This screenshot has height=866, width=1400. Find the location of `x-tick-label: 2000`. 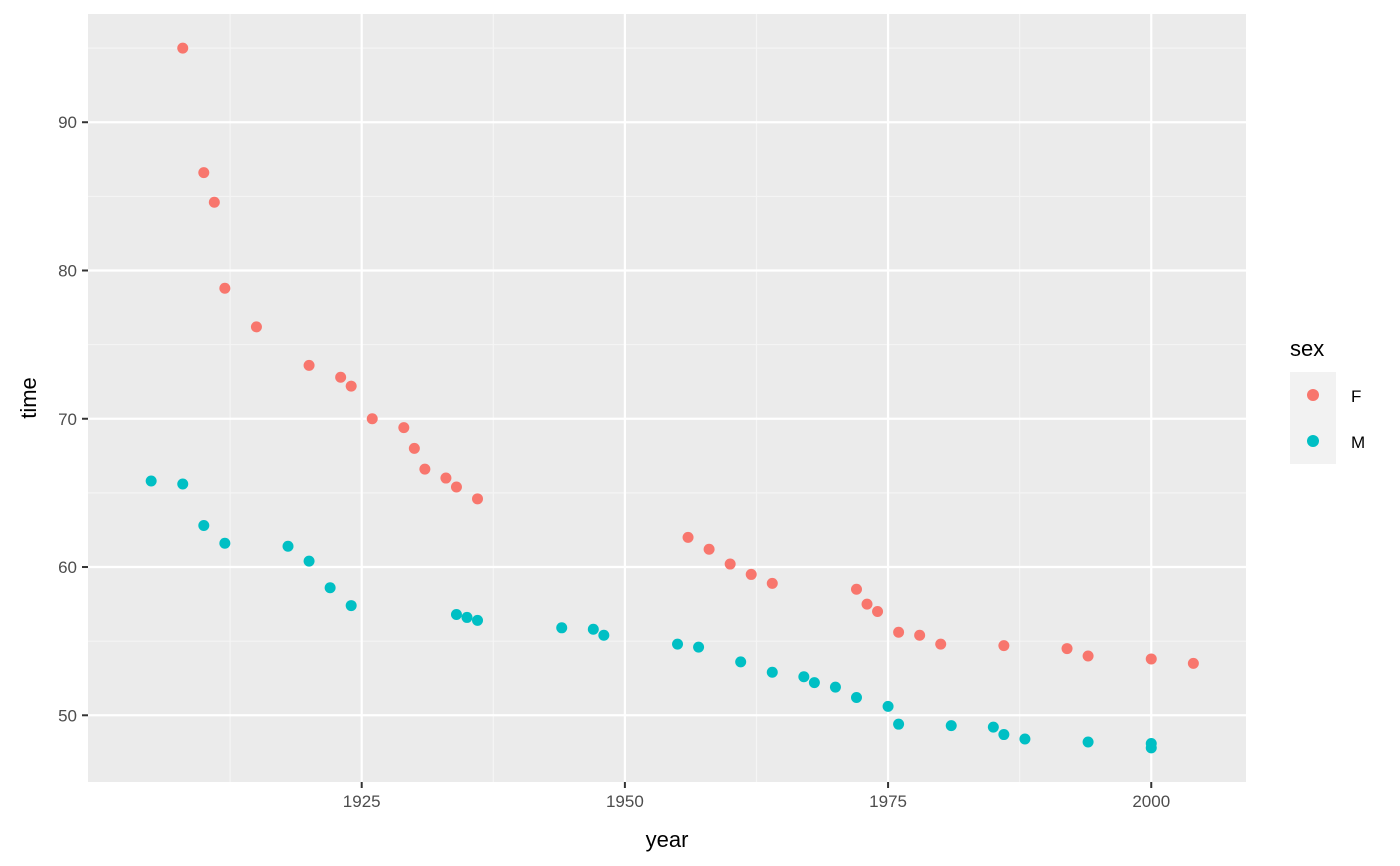

x-tick-label: 2000 is located at coordinates (1151, 801).